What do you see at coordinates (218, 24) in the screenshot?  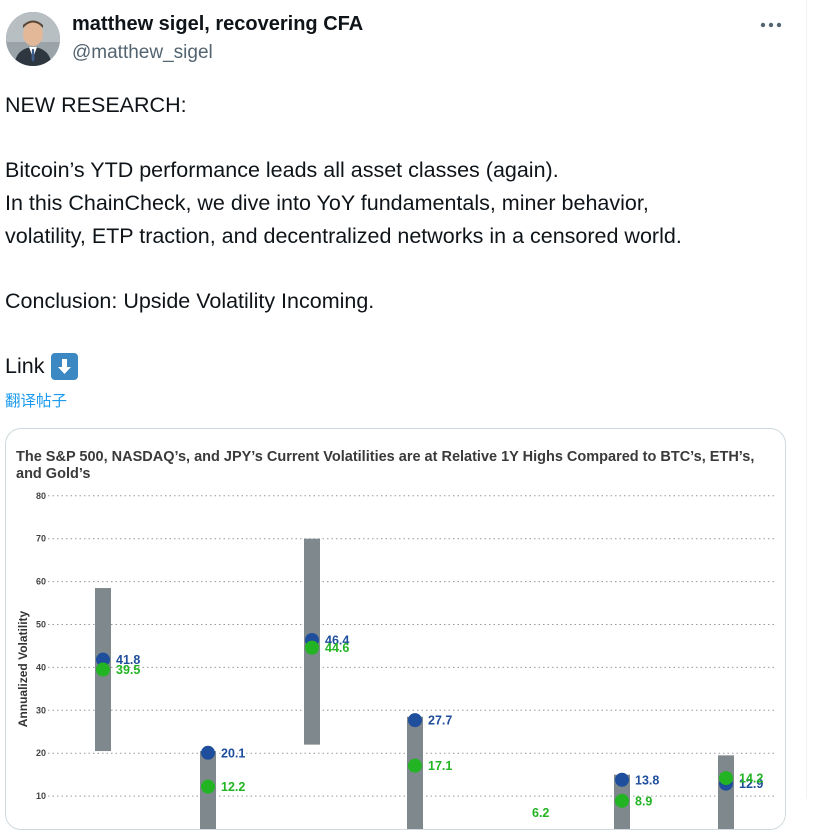 I see `author-name: matthew sigel, recovering CFA` at bounding box center [218, 24].